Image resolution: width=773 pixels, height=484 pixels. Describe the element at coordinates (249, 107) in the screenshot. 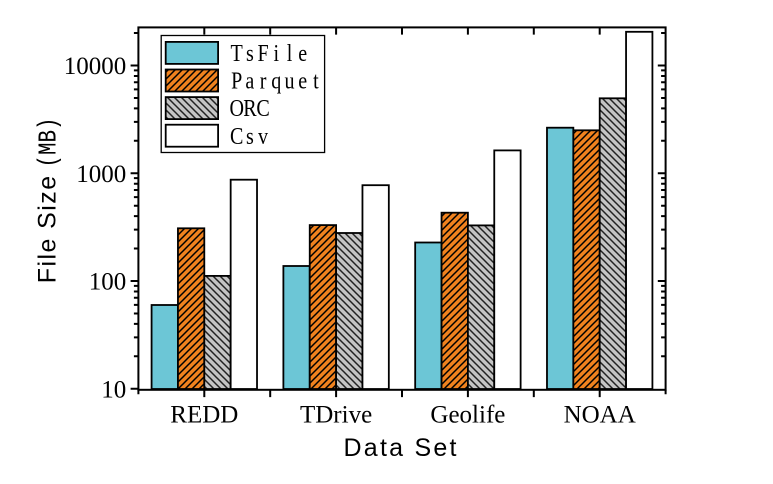

I see `svg-text: ORC` at that location.